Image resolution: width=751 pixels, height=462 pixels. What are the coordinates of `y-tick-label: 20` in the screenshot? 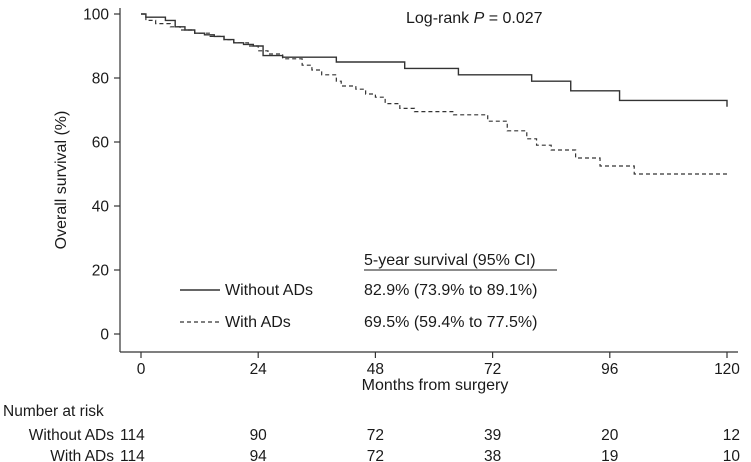 It's located at (101, 271).